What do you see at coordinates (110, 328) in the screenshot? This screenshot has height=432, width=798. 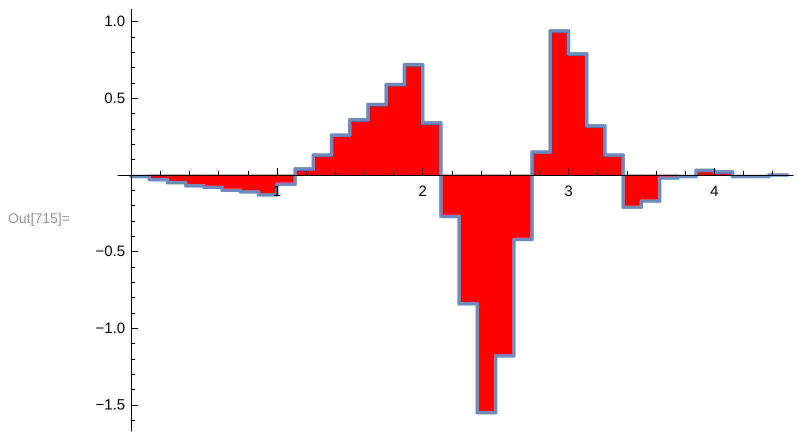 I see `y-tick-label: −1.0` at bounding box center [110, 328].